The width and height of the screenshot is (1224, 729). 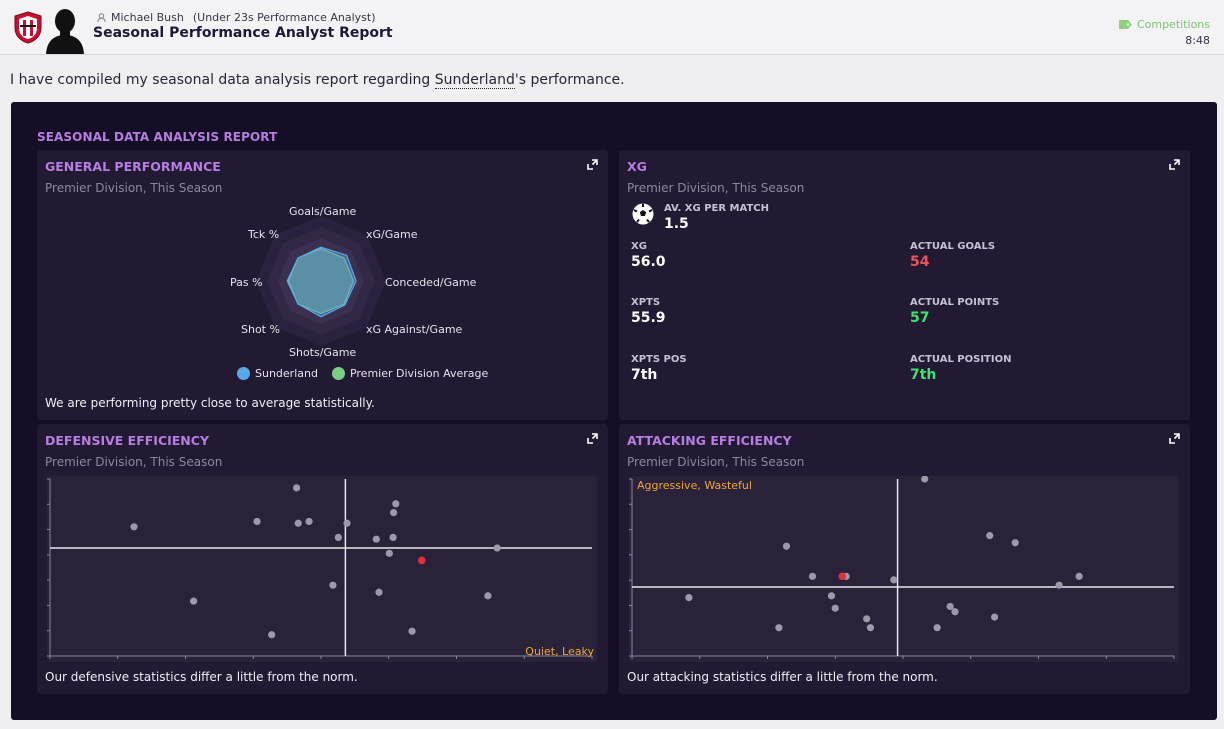 What do you see at coordinates (1125, 24) in the screenshot?
I see `tag-icon` at bounding box center [1125, 24].